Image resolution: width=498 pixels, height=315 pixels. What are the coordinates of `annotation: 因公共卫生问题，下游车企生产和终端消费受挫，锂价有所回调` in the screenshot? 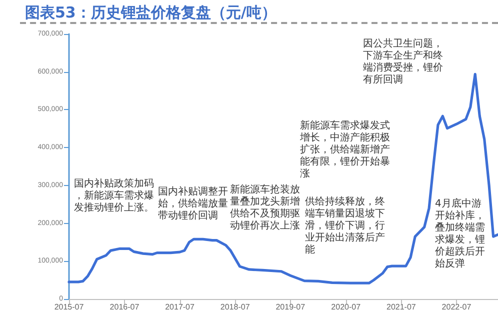 It's located at (403, 62).